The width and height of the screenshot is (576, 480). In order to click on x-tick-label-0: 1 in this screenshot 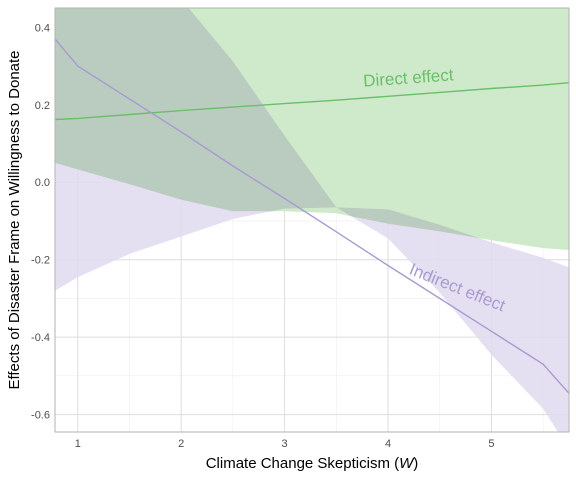, I will do `click(78, 444)`.